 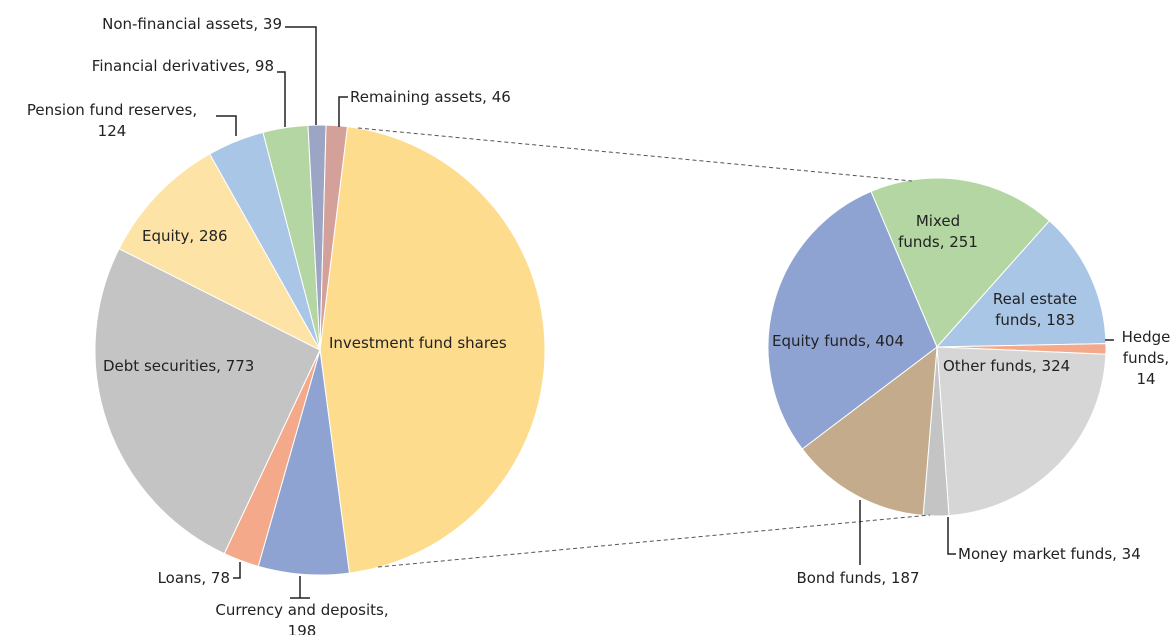 What do you see at coordinates (938, 231) in the screenshot?
I see `slice-label: Mixed funds, 251` at bounding box center [938, 231].